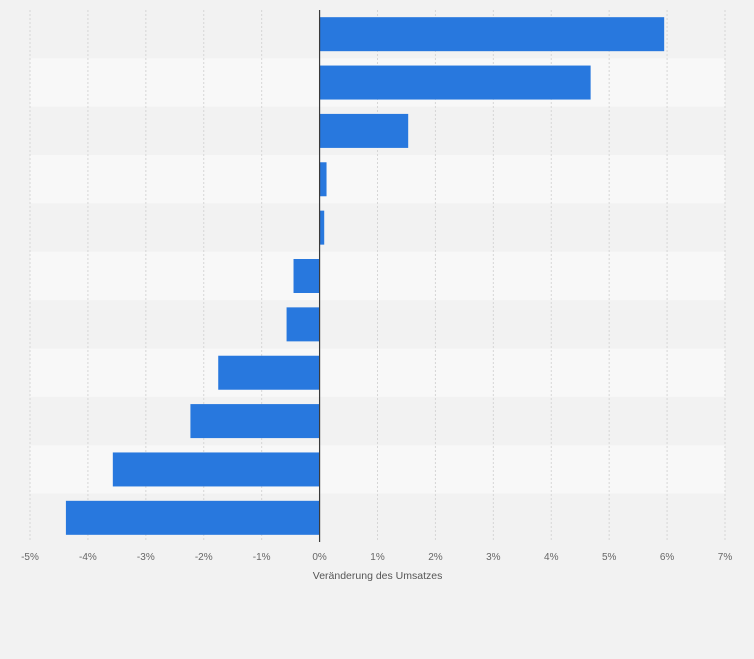  Describe the element at coordinates (88, 557) in the screenshot. I see `x-tick-label: -4%` at that location.